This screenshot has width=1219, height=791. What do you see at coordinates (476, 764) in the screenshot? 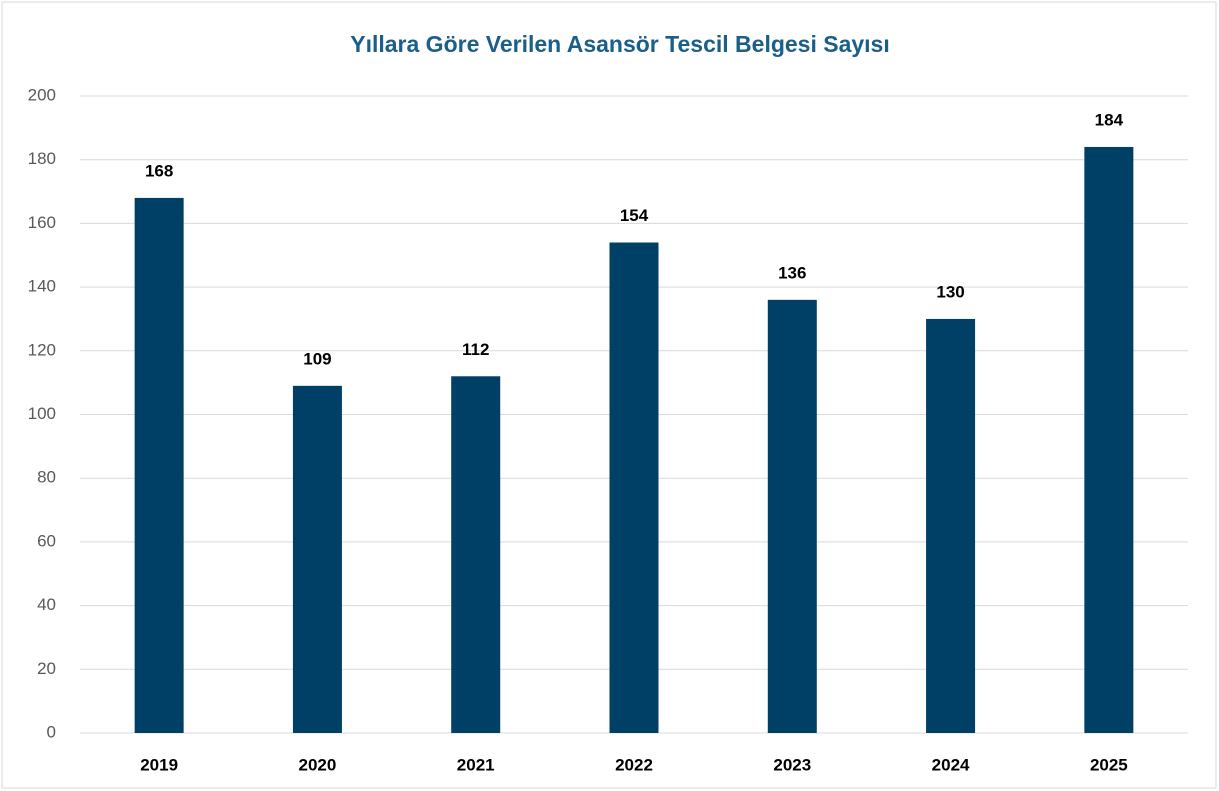
I see `x-tick-label: 2021` at bounding box center [476, 764].